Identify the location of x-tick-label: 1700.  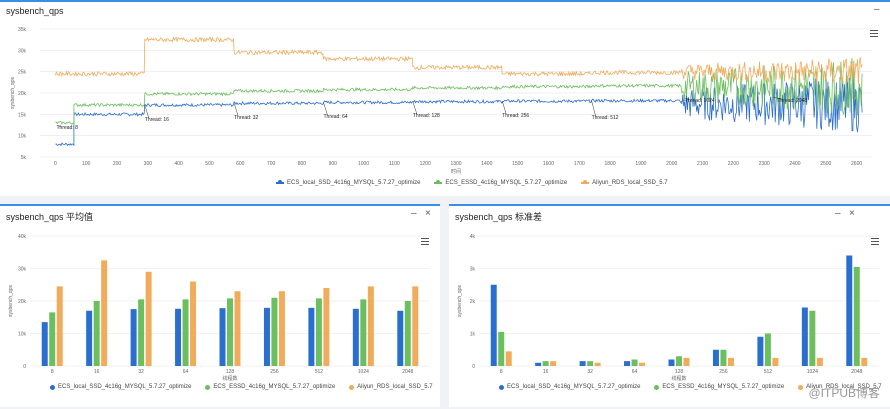
(579, 164).